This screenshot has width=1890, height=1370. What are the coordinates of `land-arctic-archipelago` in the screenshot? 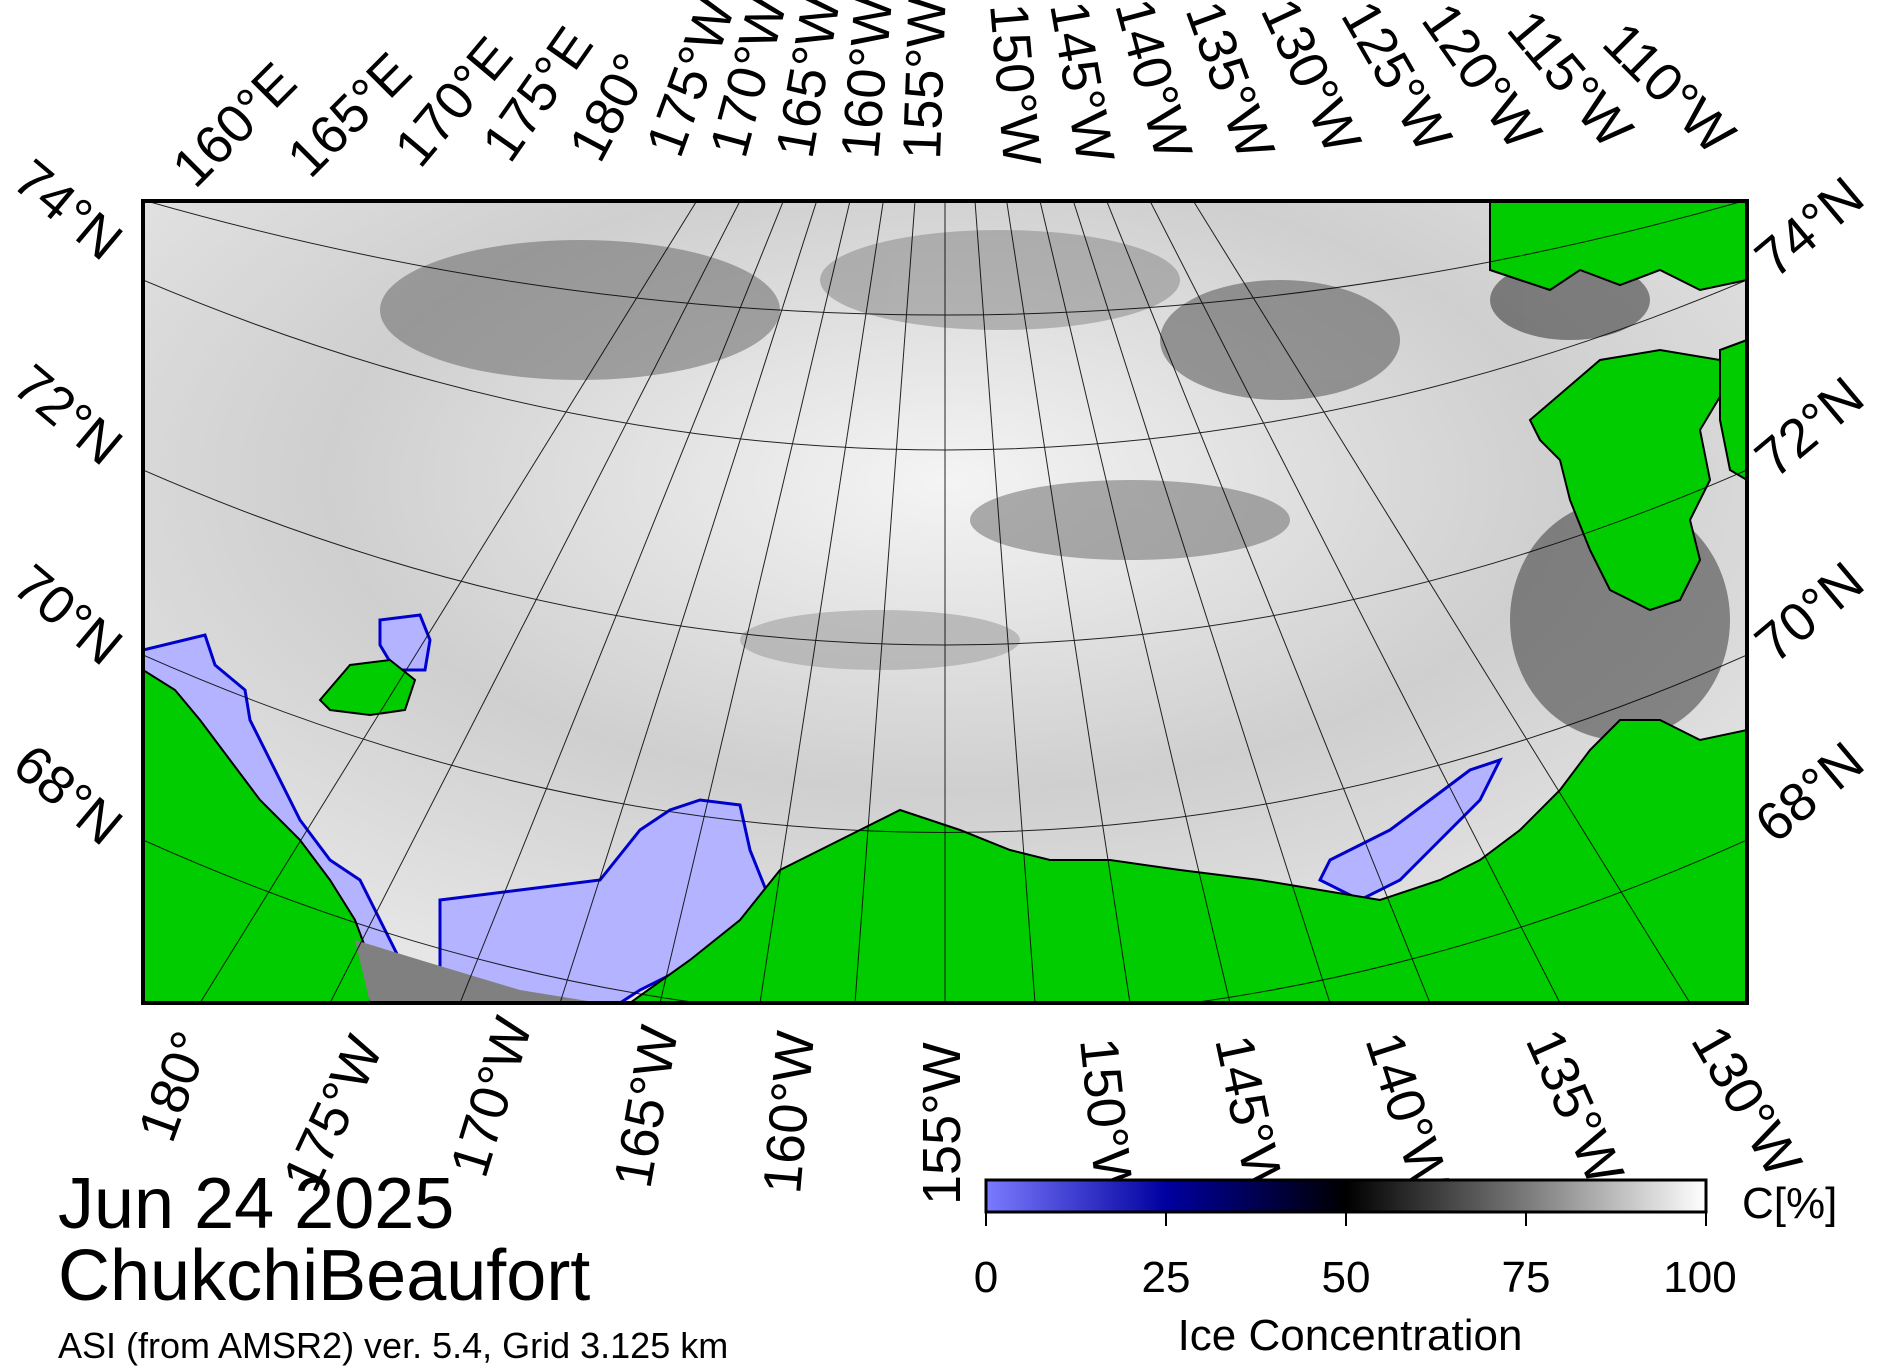 It's located at (1618, 246).